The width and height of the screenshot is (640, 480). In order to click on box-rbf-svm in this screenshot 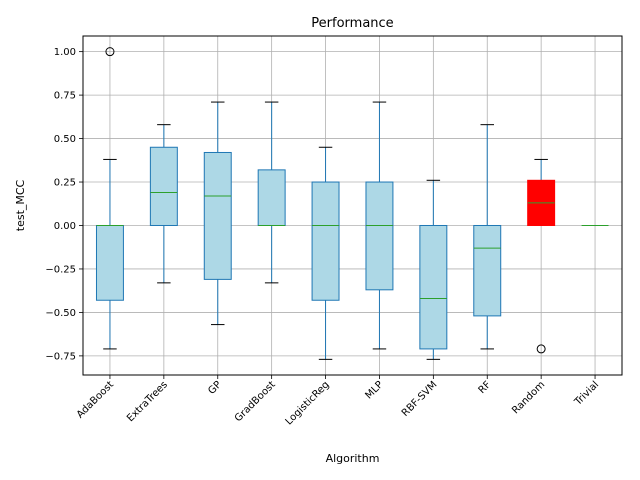, I will do `click(433, 269)`.